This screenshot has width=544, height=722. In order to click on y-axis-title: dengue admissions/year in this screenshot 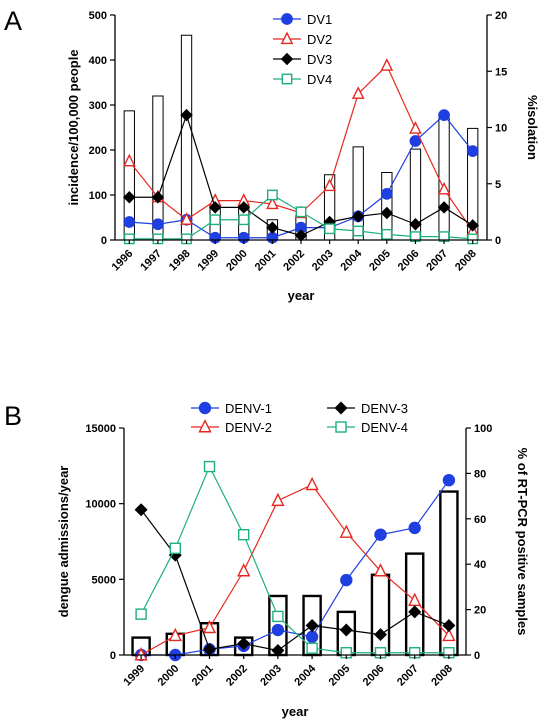, I will do `click(63, 542)`.